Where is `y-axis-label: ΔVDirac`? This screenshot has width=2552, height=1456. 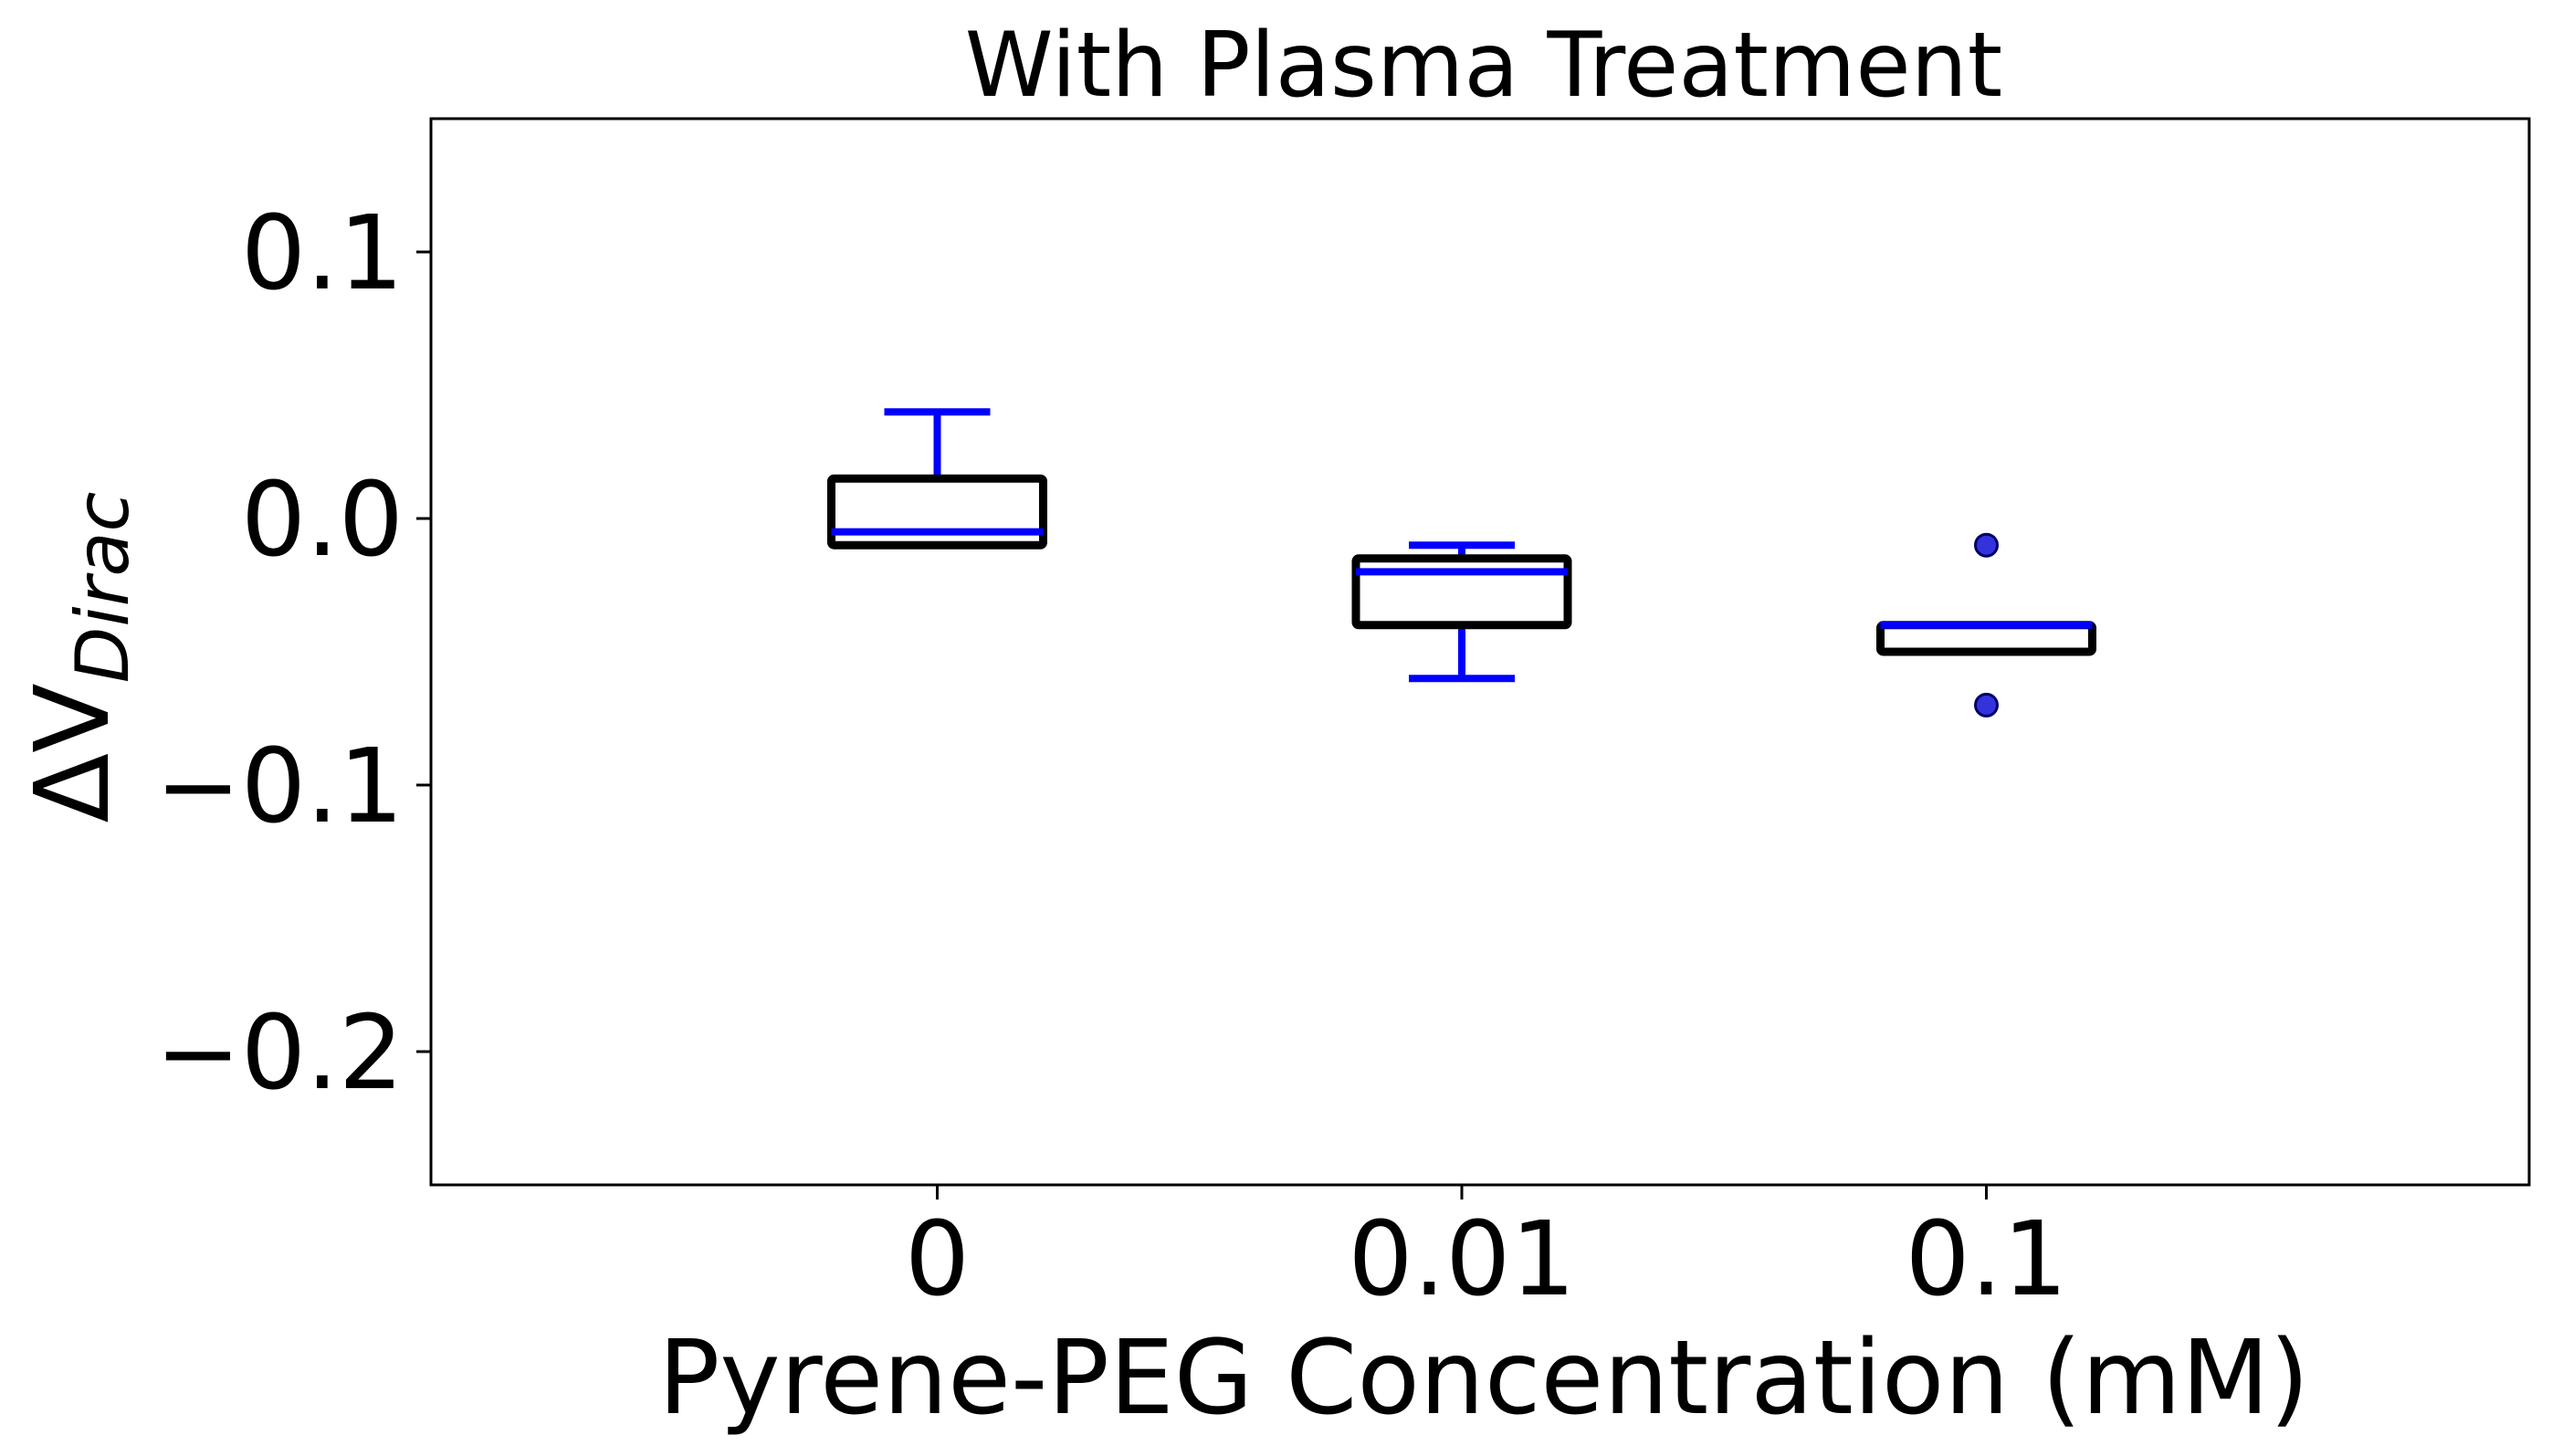 y-axis-label: ΔVDirac is located at coordinates (79, 657).